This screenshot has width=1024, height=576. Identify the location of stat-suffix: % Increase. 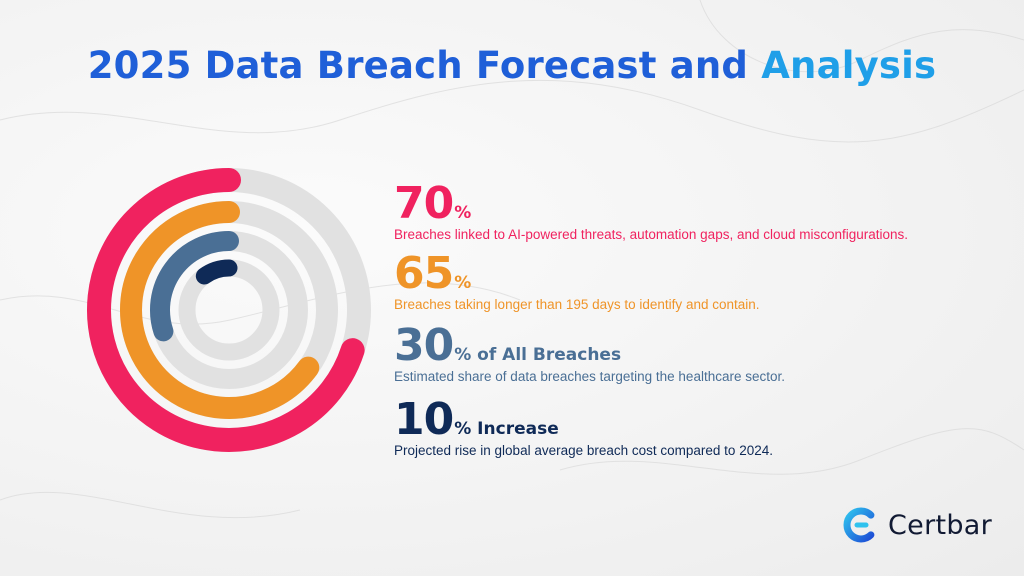
(506, 429).